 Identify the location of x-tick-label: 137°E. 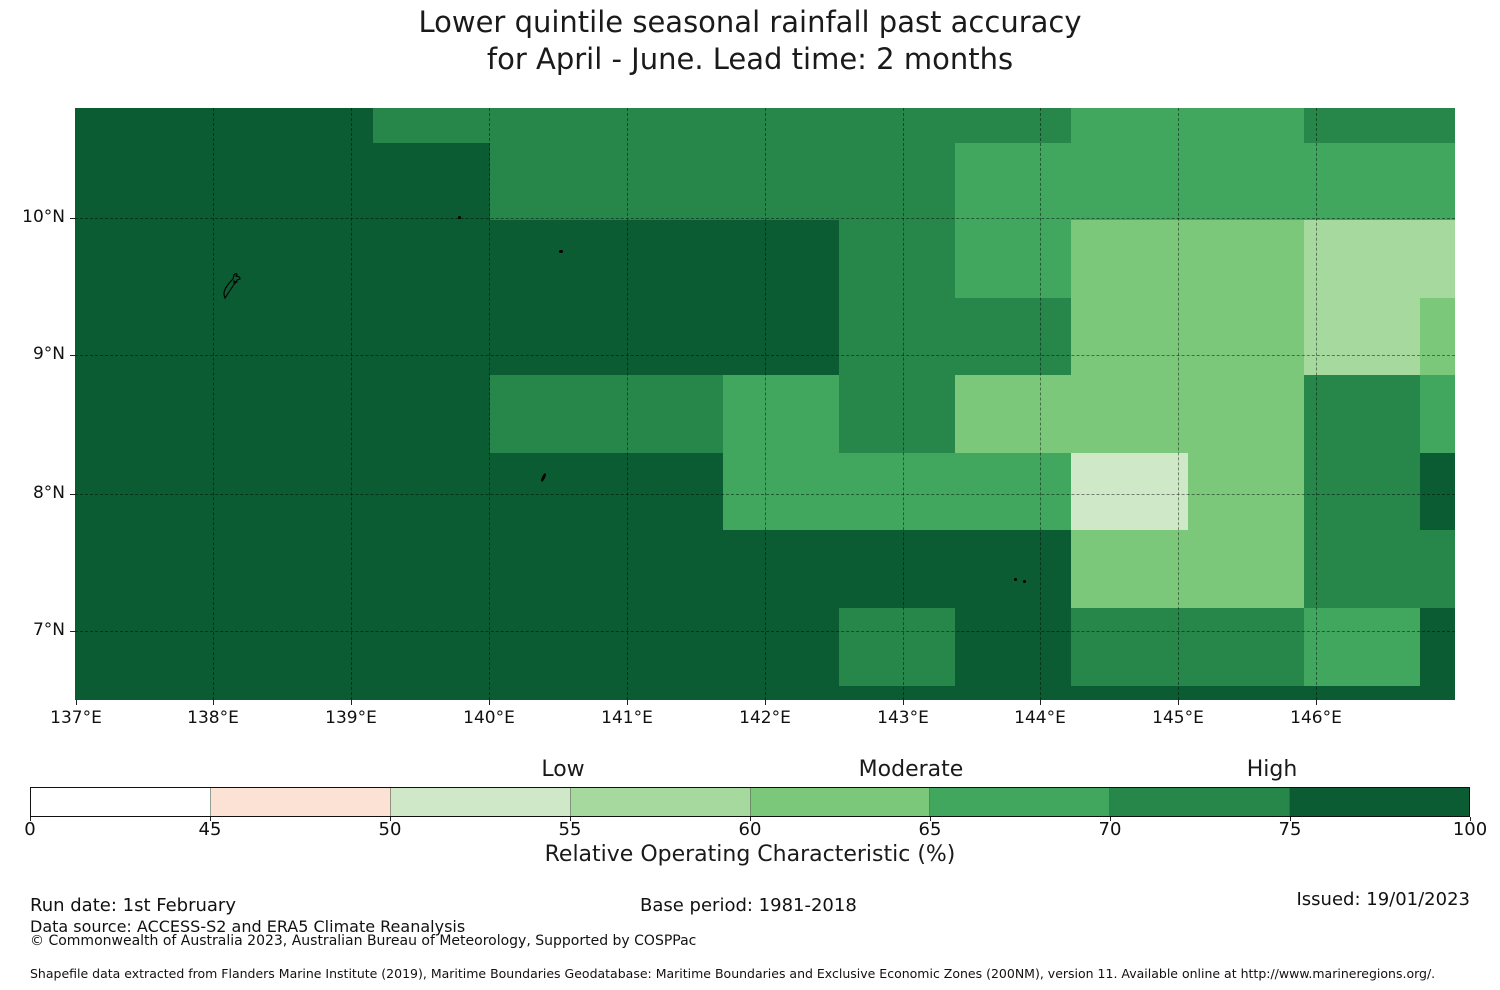
(76, 718).